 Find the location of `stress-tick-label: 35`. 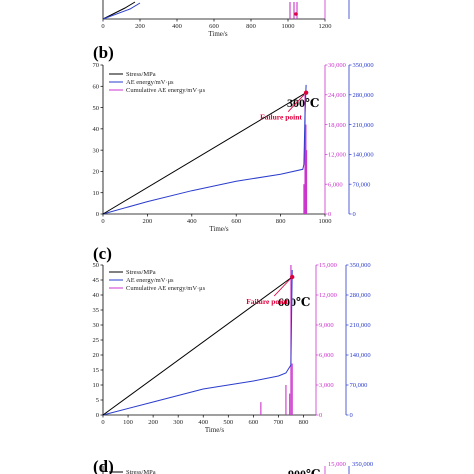

stress-tick-label: 35 is located at coordinates (96, 310).